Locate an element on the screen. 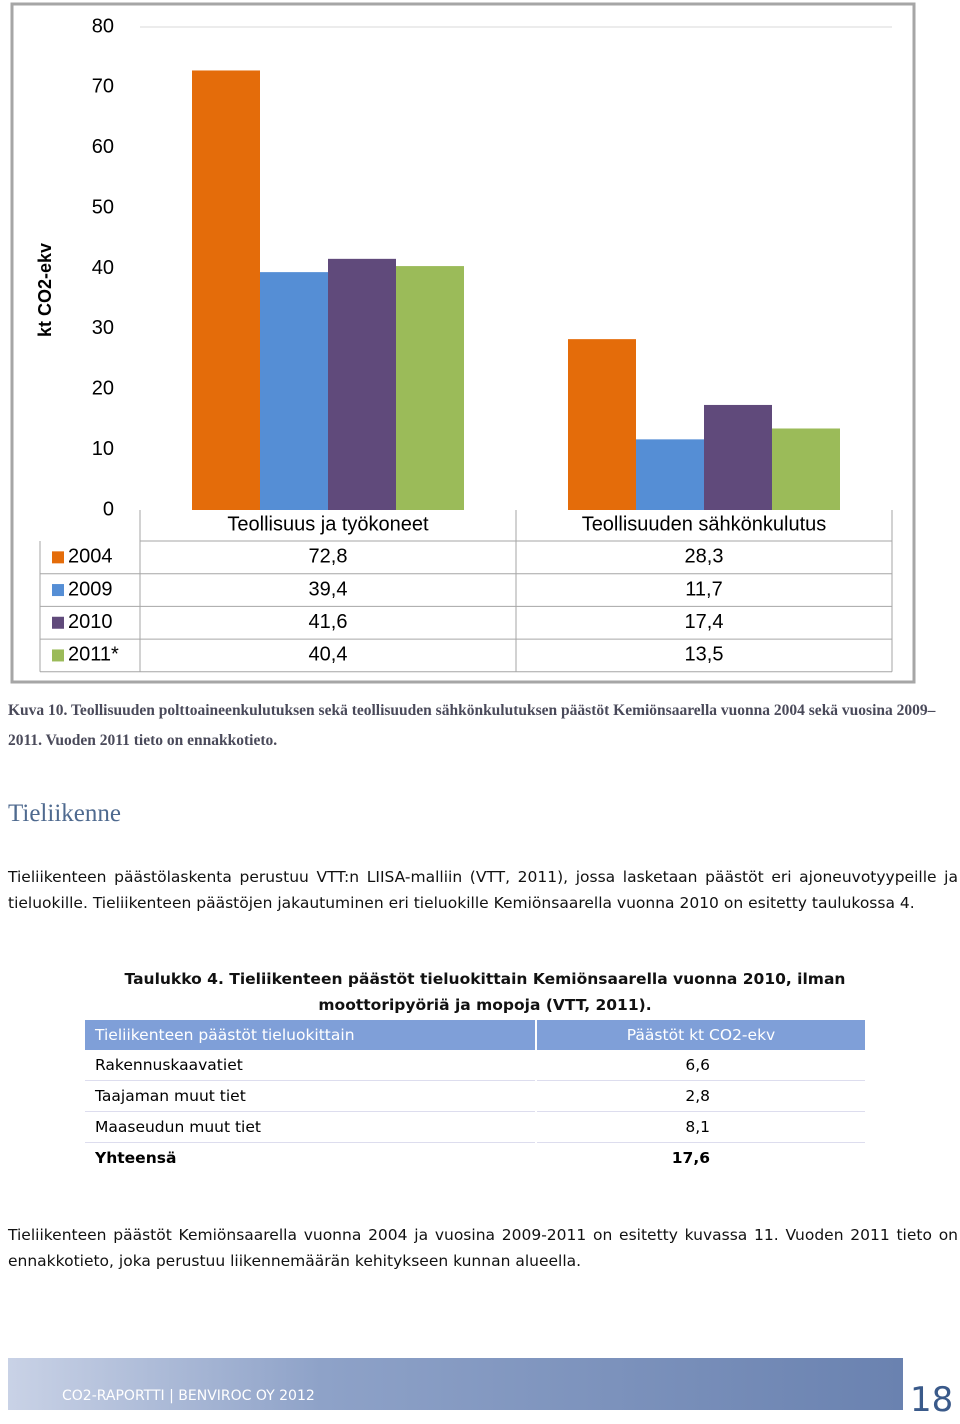  table-row: Rakennuskaavatiet 6,6 is located at coordinates (476, 1065).